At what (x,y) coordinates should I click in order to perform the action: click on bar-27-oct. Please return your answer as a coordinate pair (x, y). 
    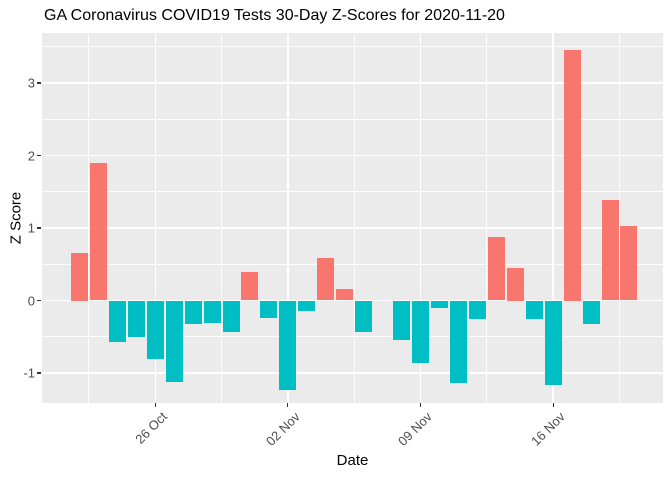
    Looking at the image, I should click on (174, 341).